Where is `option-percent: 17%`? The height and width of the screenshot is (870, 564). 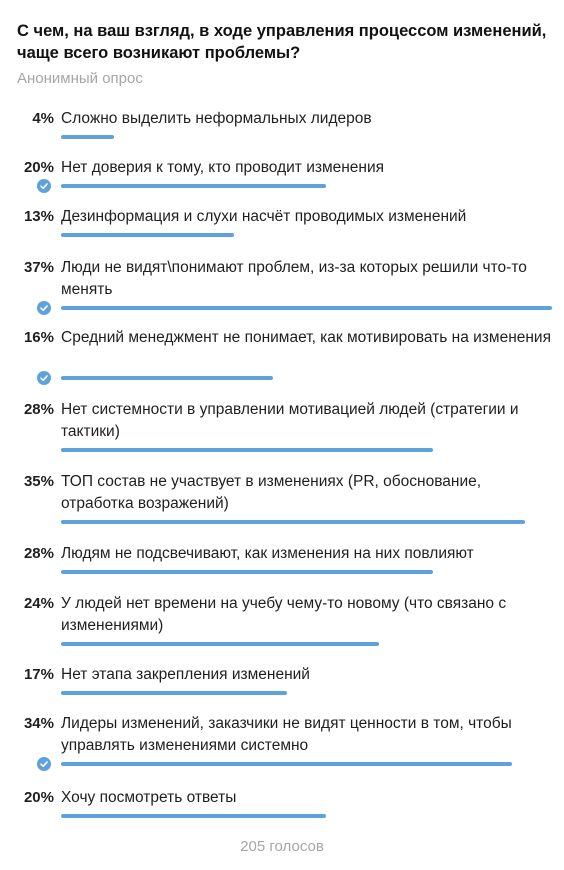
option-percent: 17% is located at coordinates (38, 674).